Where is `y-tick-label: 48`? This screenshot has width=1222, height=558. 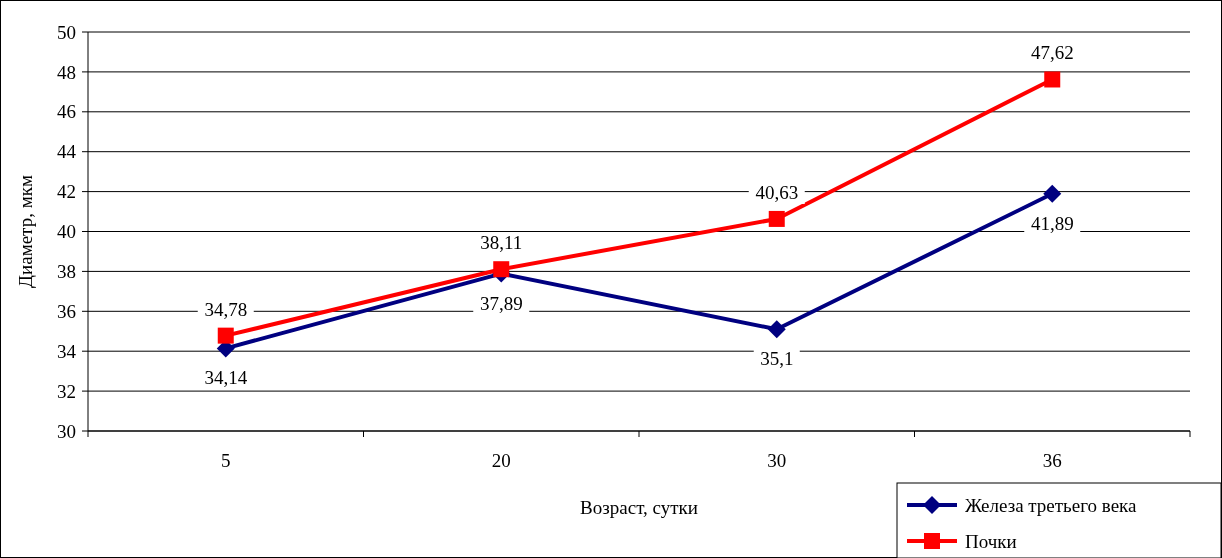 y-tick-label: 48 is located at coordinates (66, 72).